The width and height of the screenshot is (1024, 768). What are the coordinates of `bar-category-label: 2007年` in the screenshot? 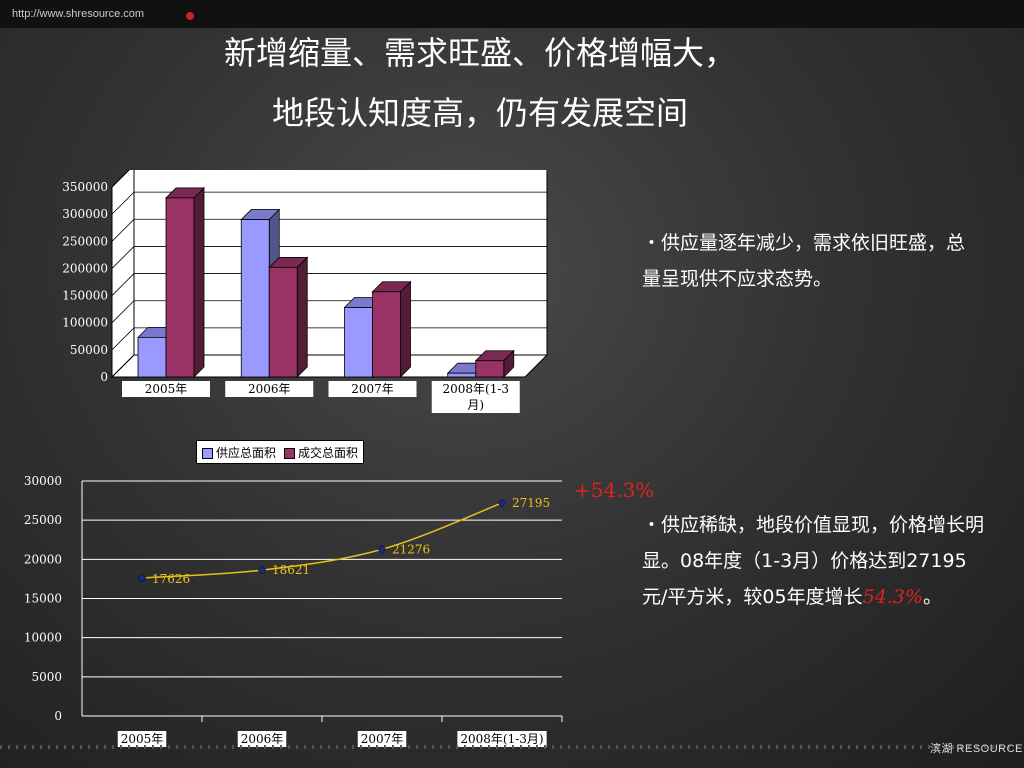 It's located at (372, 389).